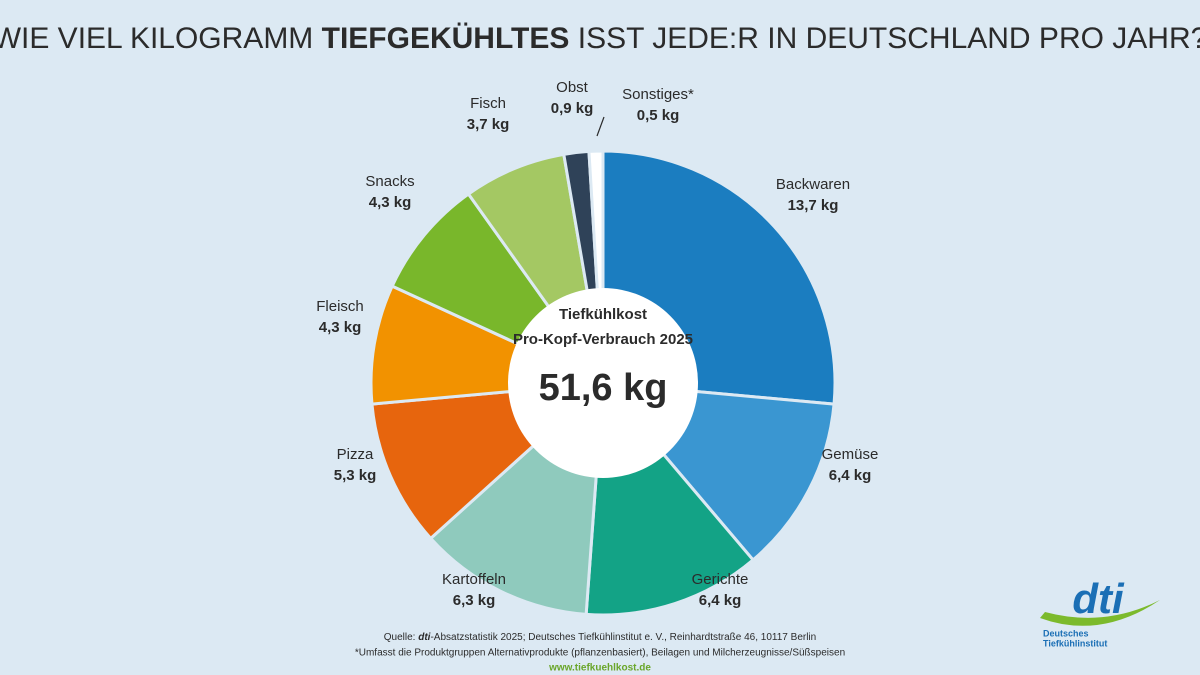 The width and height of the screenshot is (1200, 675). What do you see at coordinates (488, 124) in the screenshot?
I see `slice-value: 3,7 kg` at bounding box center [488, 124].